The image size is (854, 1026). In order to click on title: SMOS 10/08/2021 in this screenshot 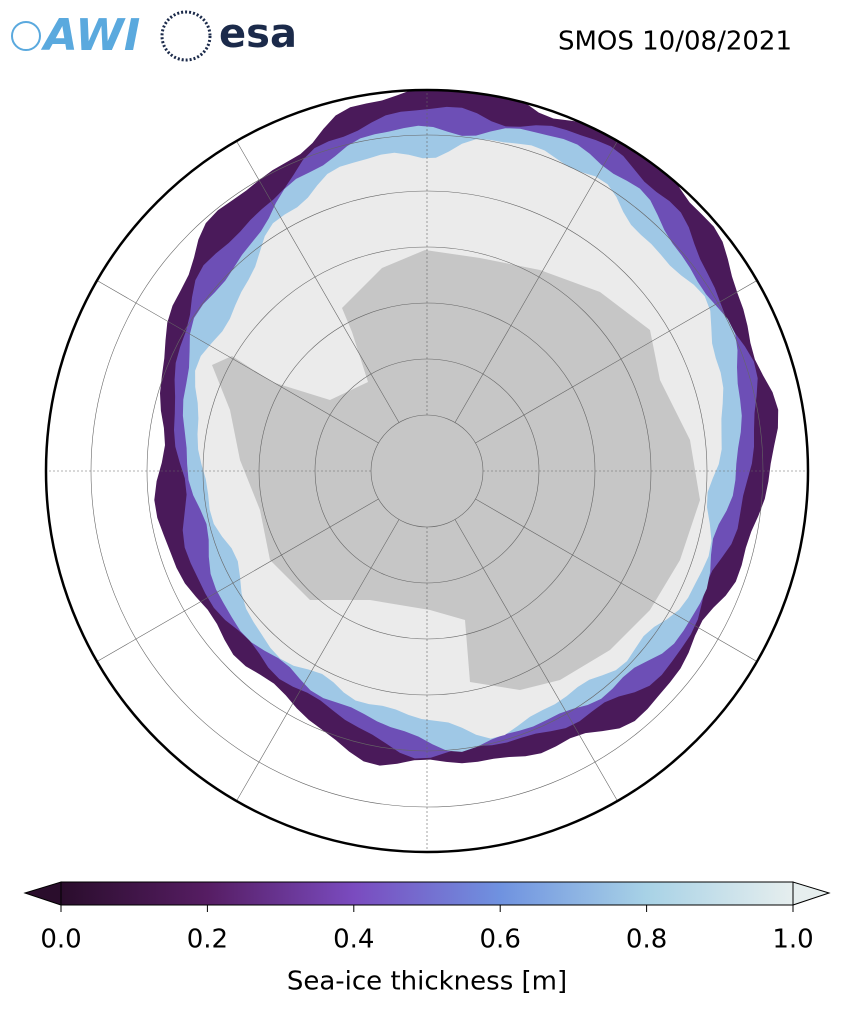, I will do `click(675, 42)`.